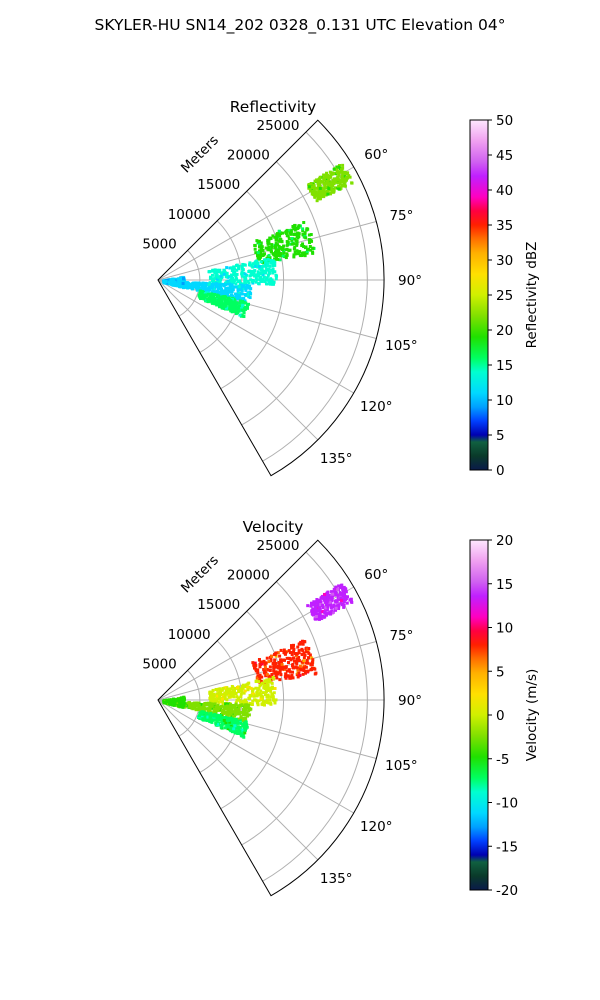 This screenshot has height=1000, width=600. I want to click on theta-tick-label: 120°, so click(376, 827).